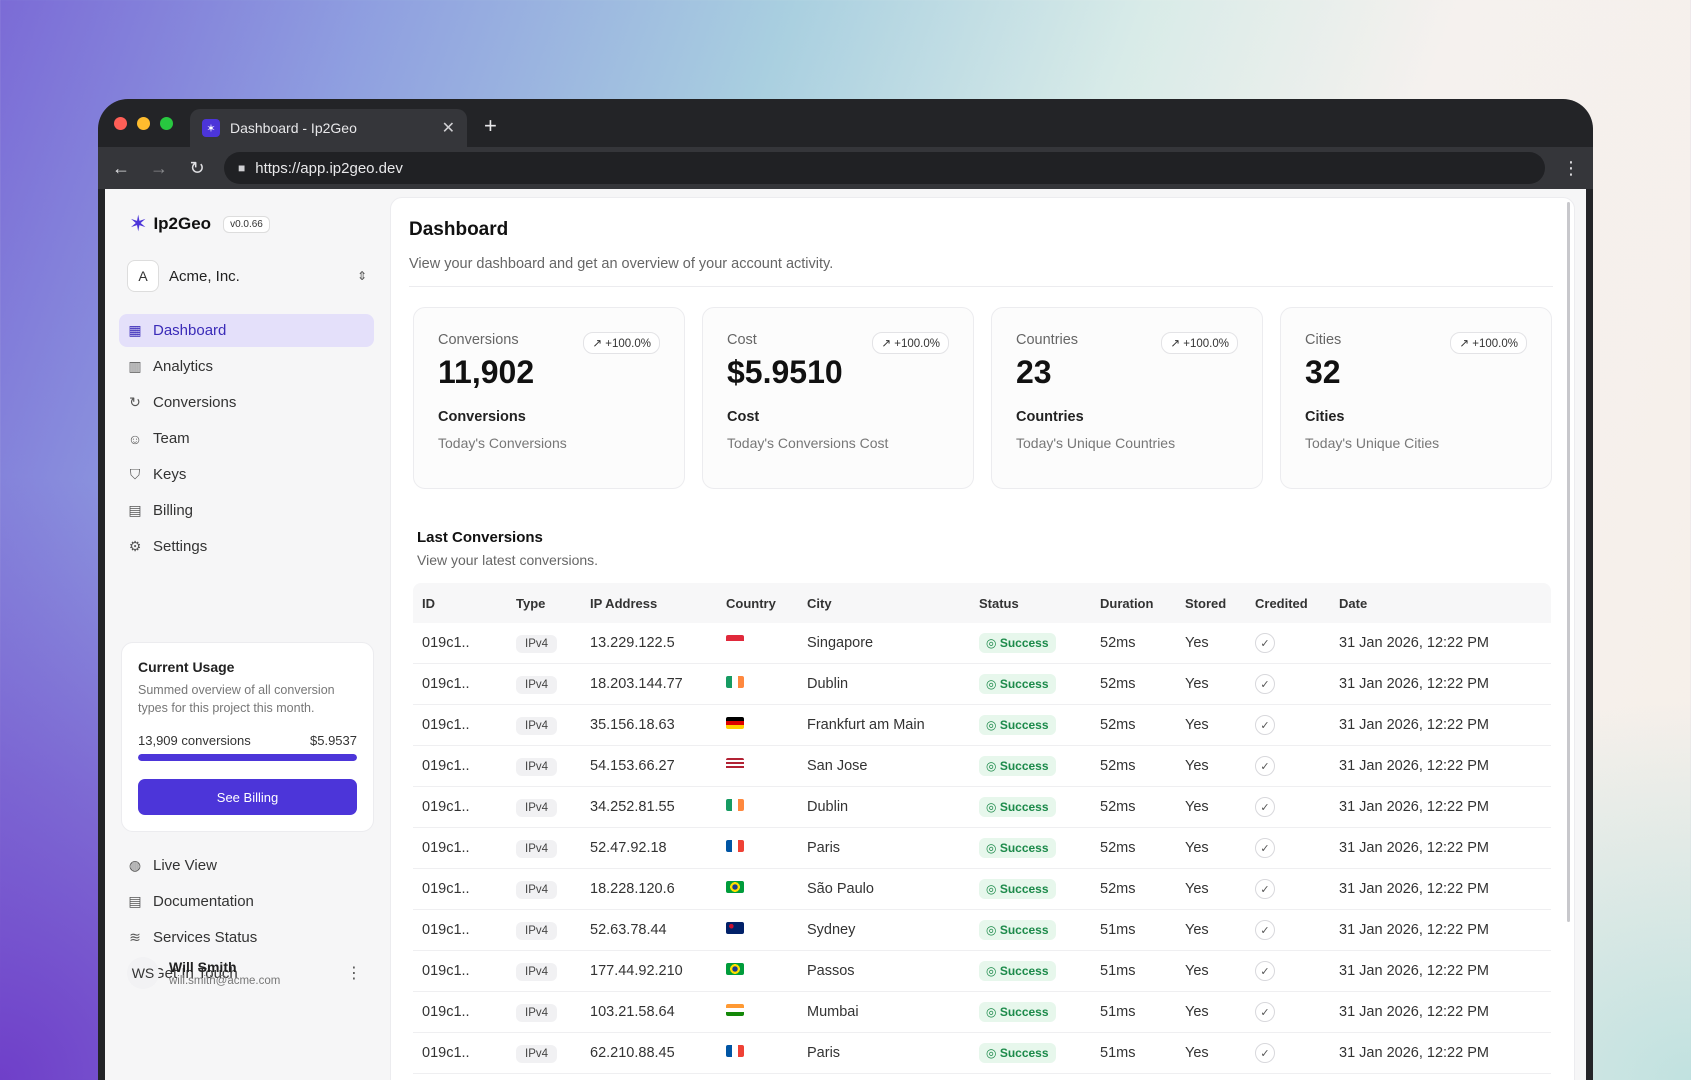 The image size is (1691, 1080). What do you see at coordinates (143, 123) in the screenshot?
I see `minimize-window-button` at bounding box center [143, 123].